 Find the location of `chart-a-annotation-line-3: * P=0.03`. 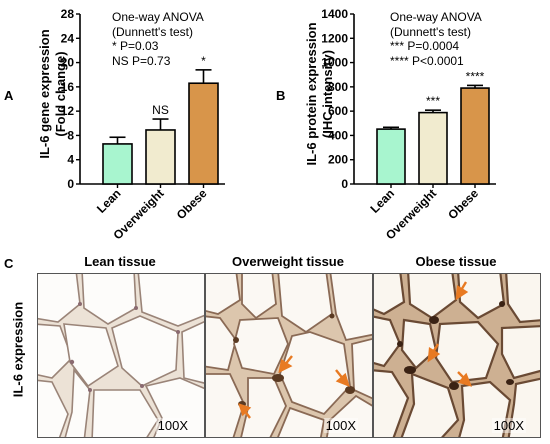

chart-a-annotation-line-3: * P=0.03 is located at coordinates (135, 46).